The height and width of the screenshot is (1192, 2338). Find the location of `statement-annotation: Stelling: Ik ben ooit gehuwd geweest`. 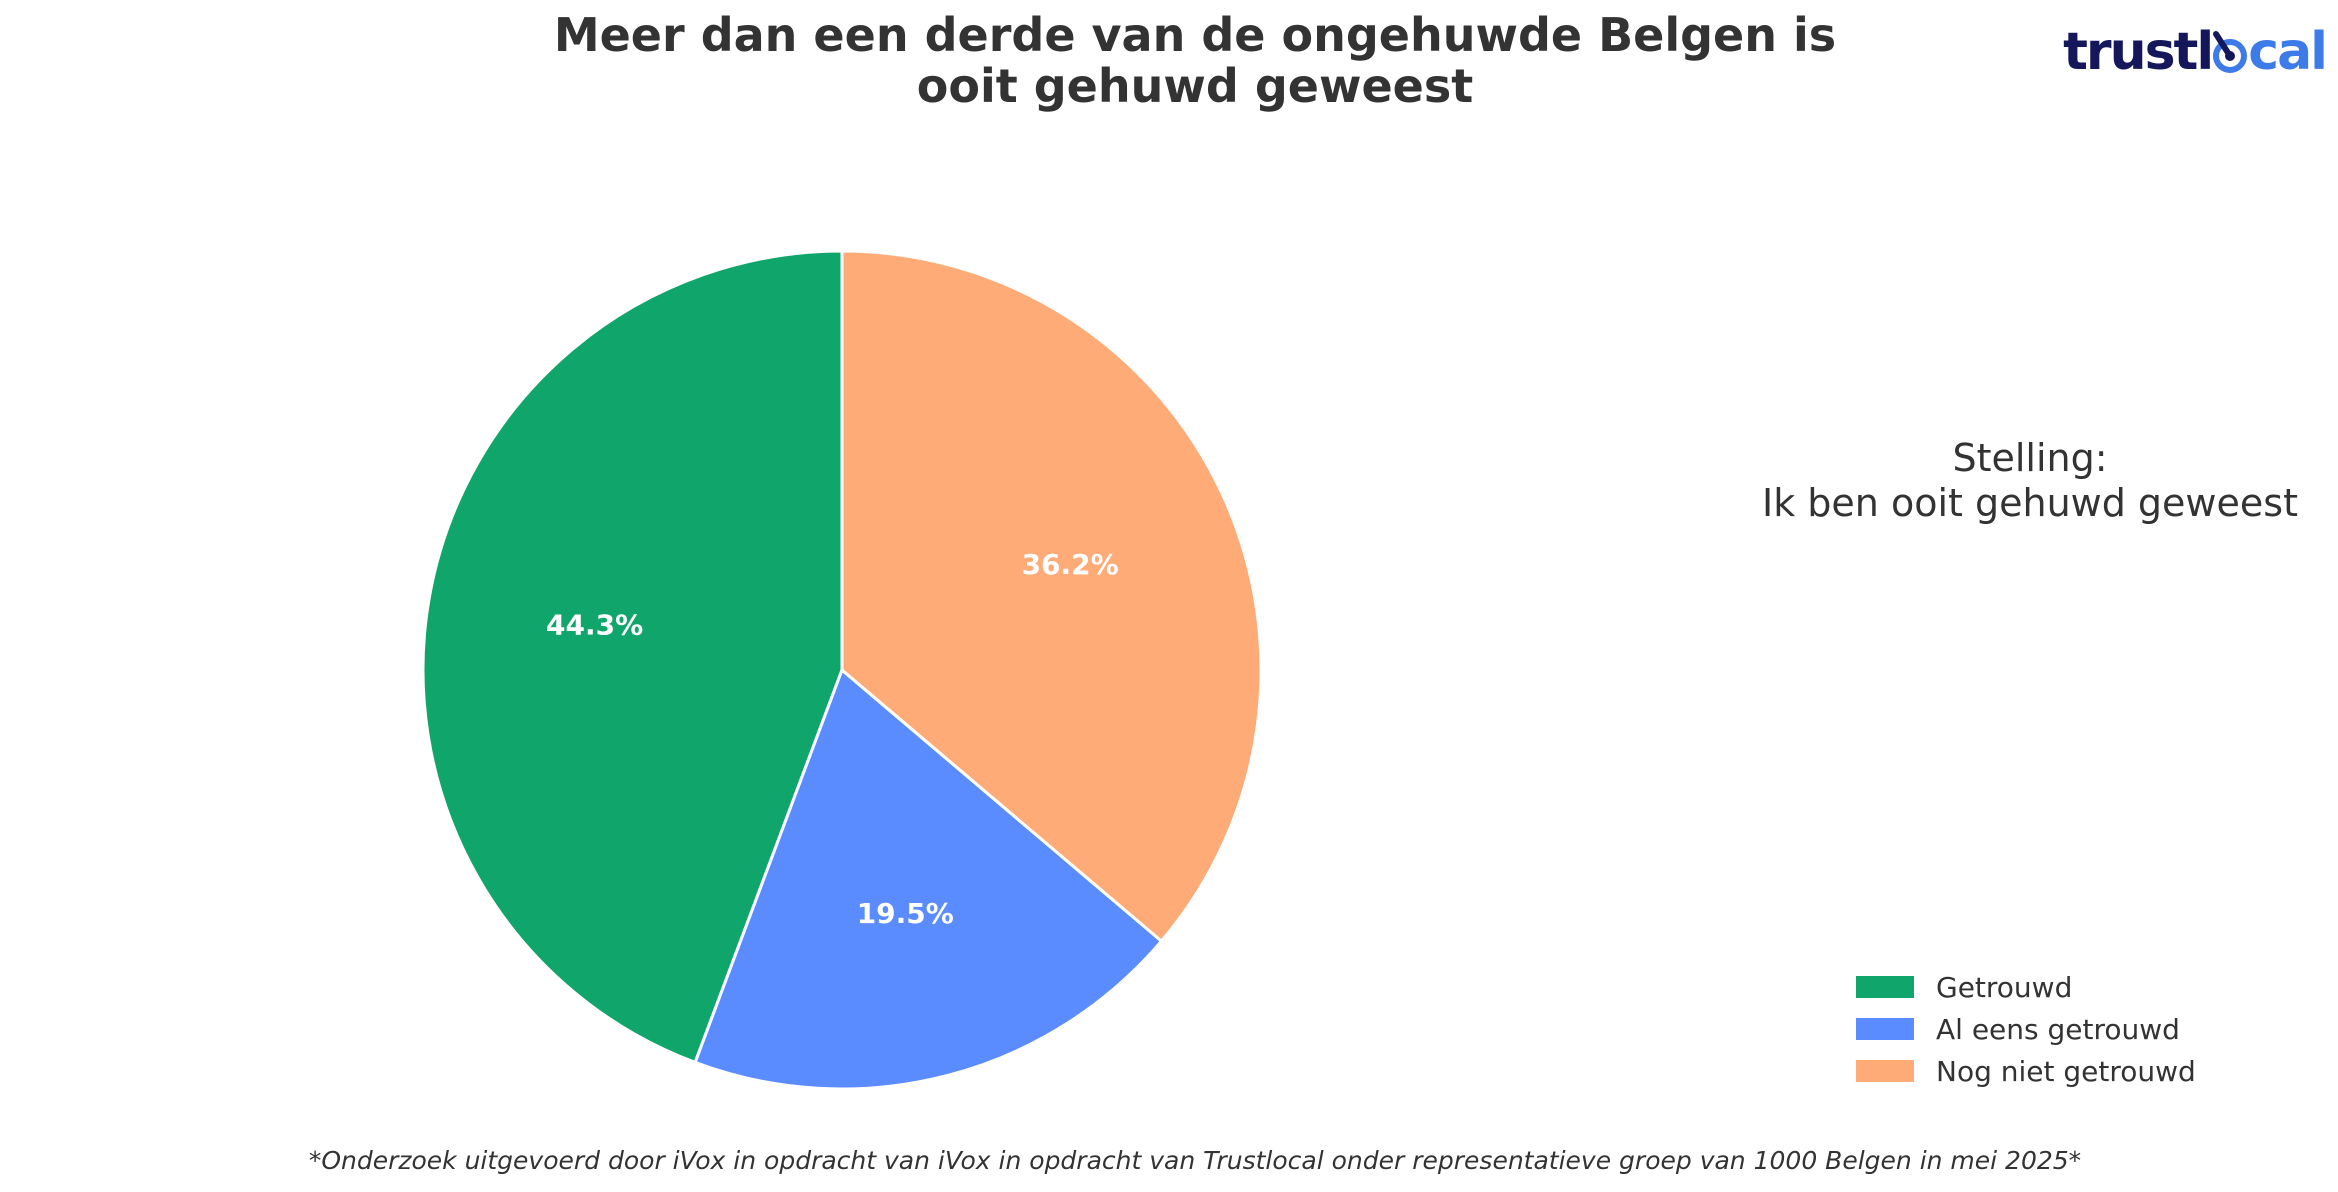

statement-annotation: Stelling: Ik ben ooit gehuwd geweest is located at coordinates (1999, 481).